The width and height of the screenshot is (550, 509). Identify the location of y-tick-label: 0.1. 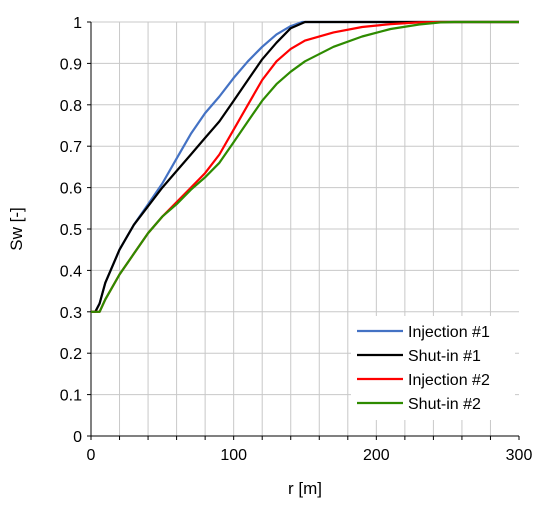
(71, 396).